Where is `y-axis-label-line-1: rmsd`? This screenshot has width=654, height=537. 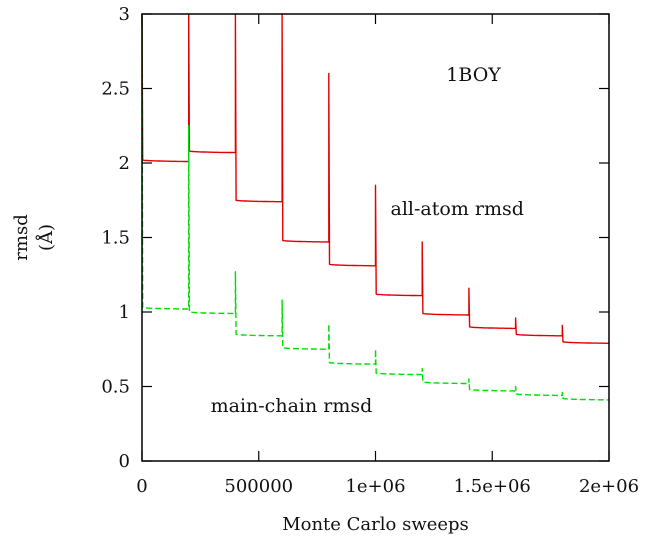 y-axis-label-line-1: rmsd is located at coordinates (21, 237).